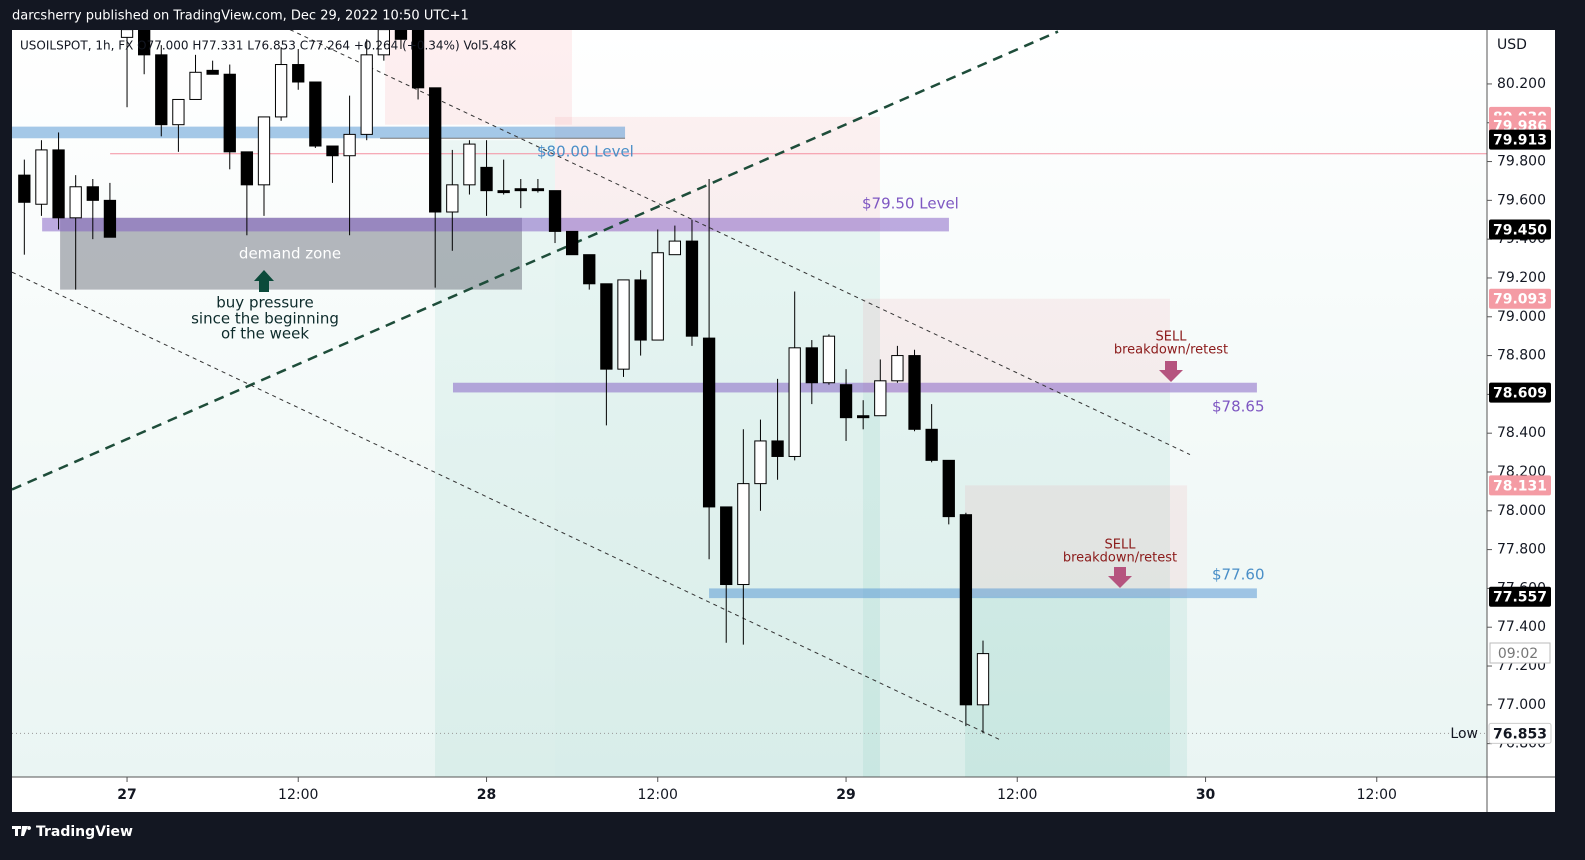 The width and height of the screenshot is (1585, 860). Describe the element at coordinates (1521, 200) in the screenshot. I see `y-tick-label: 79.600` at that location.